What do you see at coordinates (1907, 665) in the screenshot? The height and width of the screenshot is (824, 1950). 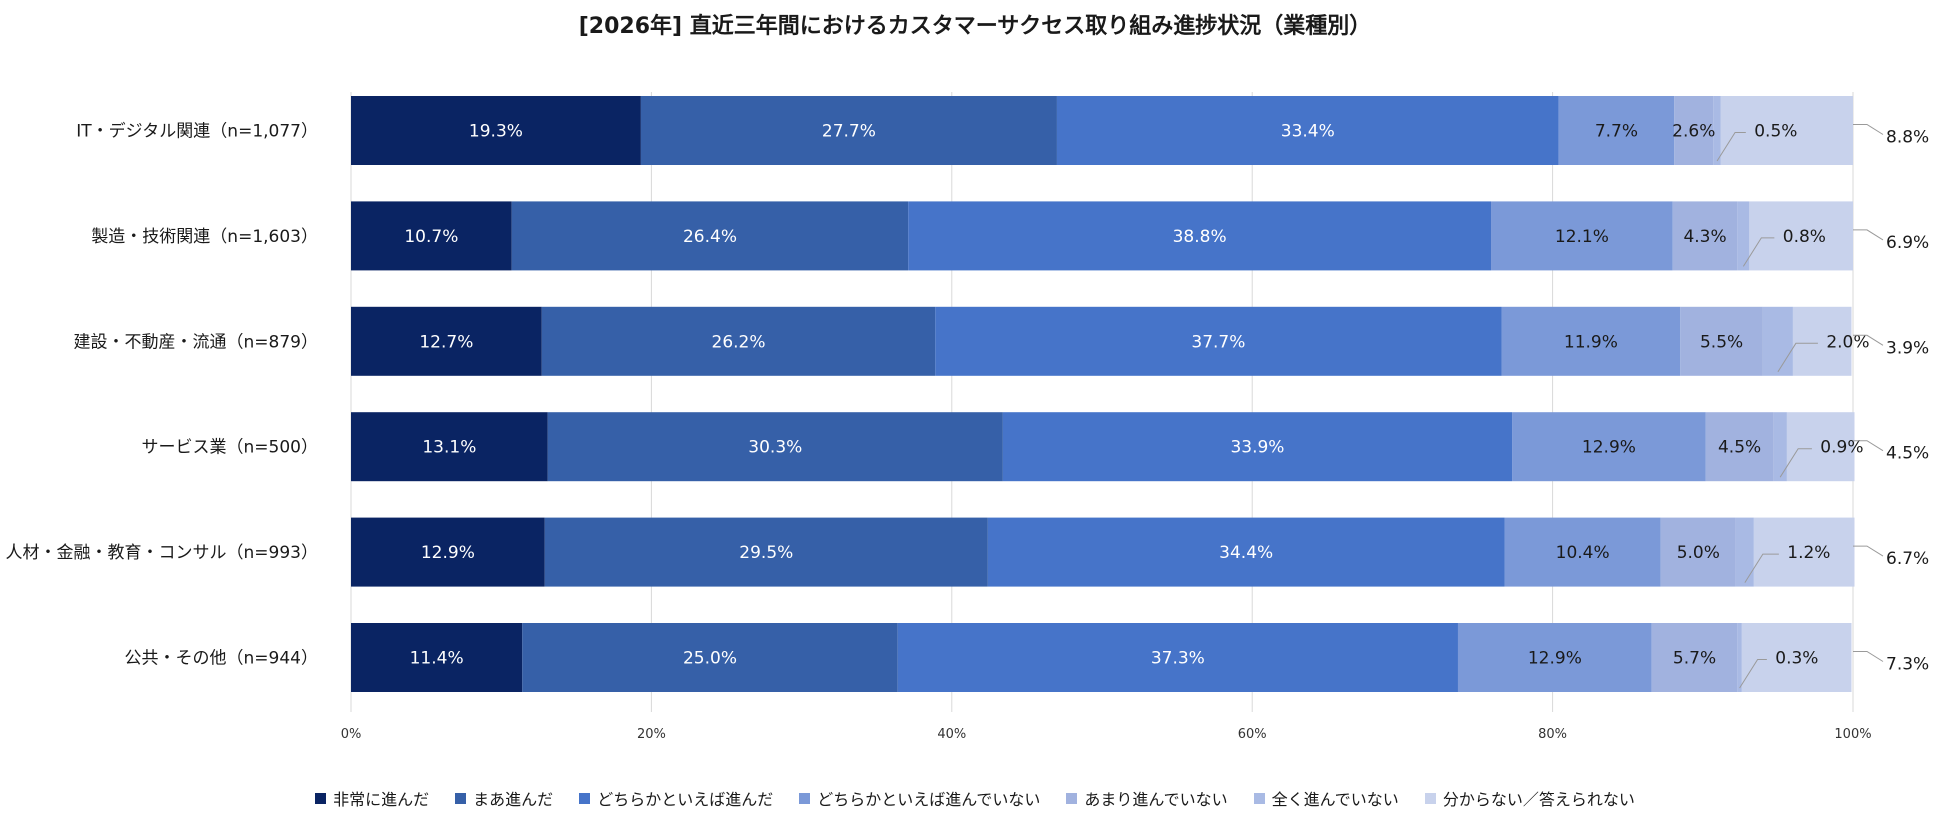 I see `data-label: 7.3%` at bounding box center [1907, 665].